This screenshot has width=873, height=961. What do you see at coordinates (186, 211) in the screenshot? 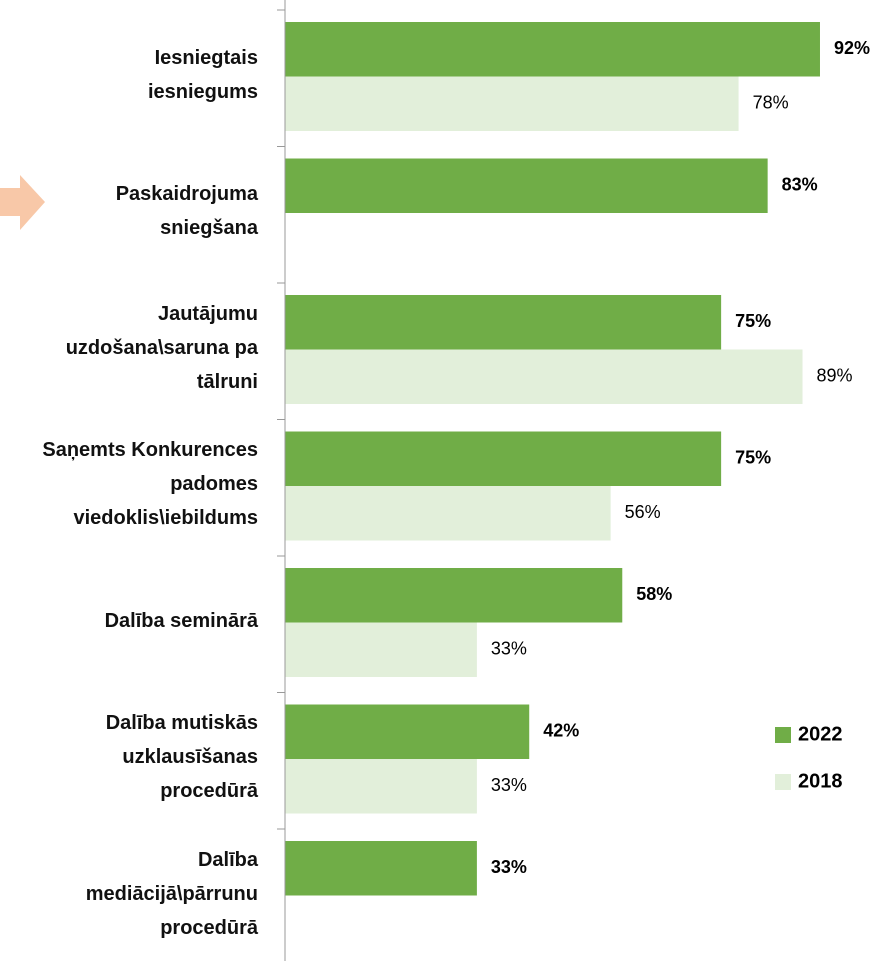
I see `category-label: Paskaidrojuma sniegšana` at bounding box center [186, 211].